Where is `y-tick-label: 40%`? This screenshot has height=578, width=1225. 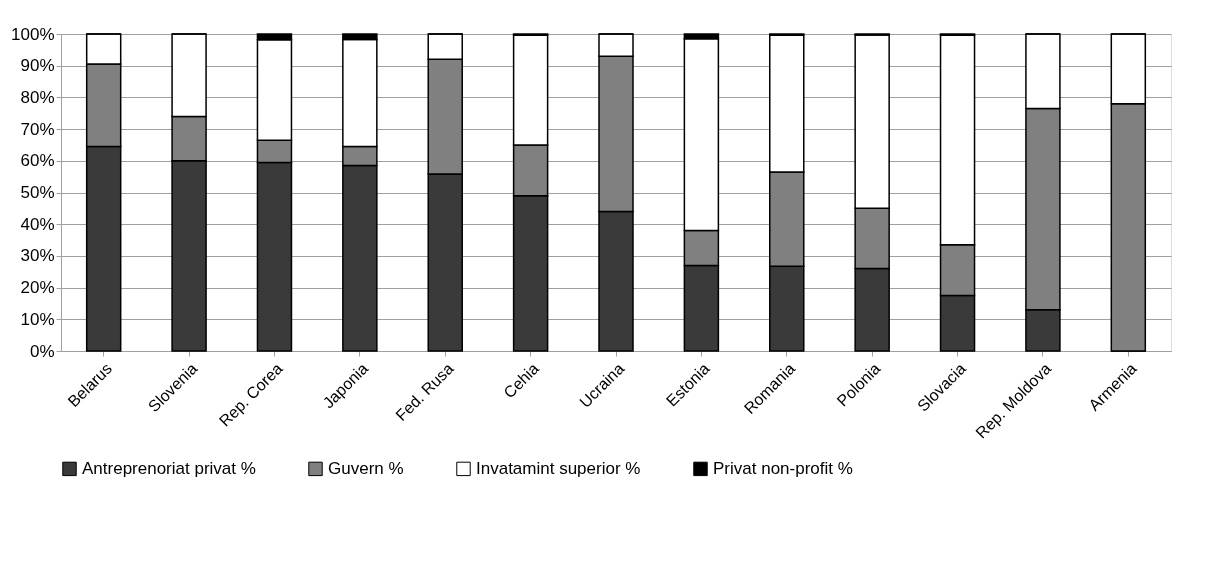
y-tick-label: 40% is located at coordinates (37, 224).